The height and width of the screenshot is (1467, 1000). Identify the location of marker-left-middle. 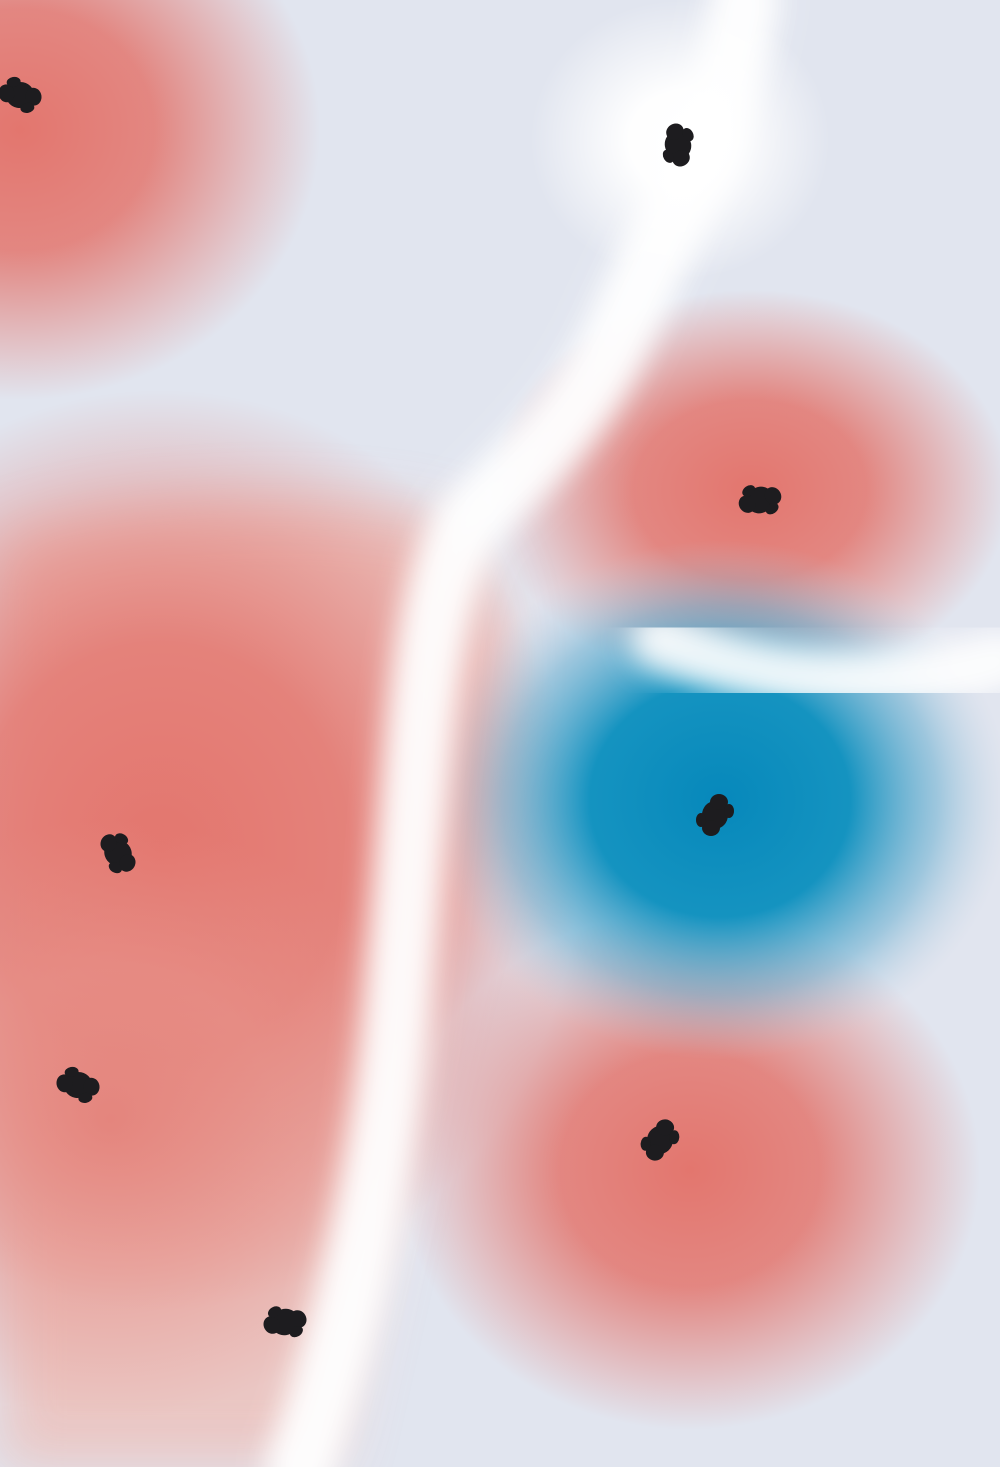
(118, 853).